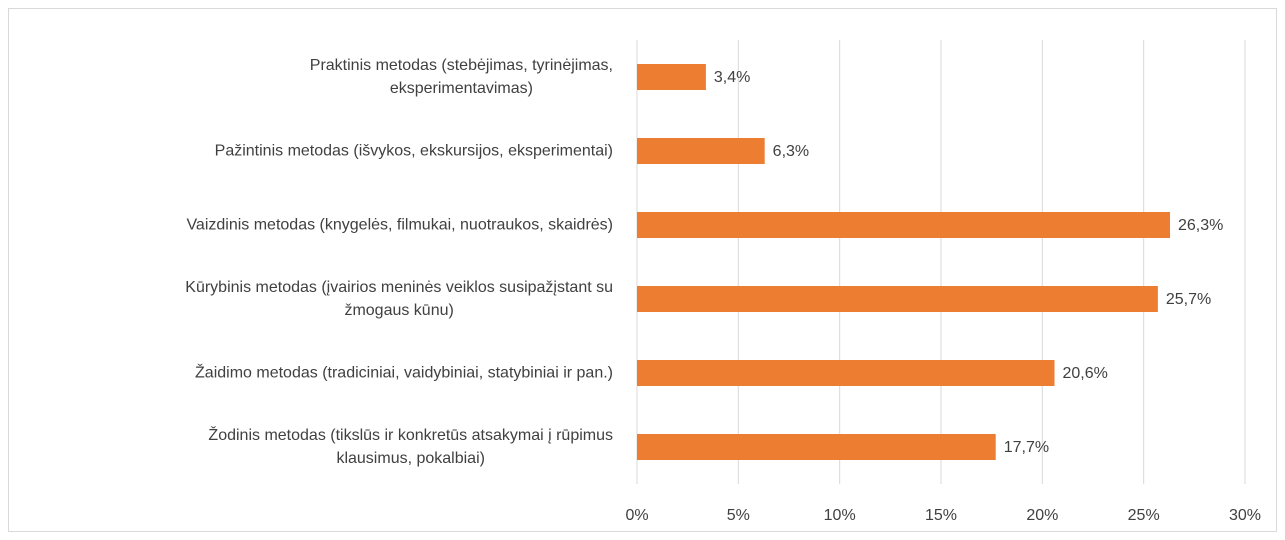  I want to click on x-tick-label: 10%, so click(840, 515).